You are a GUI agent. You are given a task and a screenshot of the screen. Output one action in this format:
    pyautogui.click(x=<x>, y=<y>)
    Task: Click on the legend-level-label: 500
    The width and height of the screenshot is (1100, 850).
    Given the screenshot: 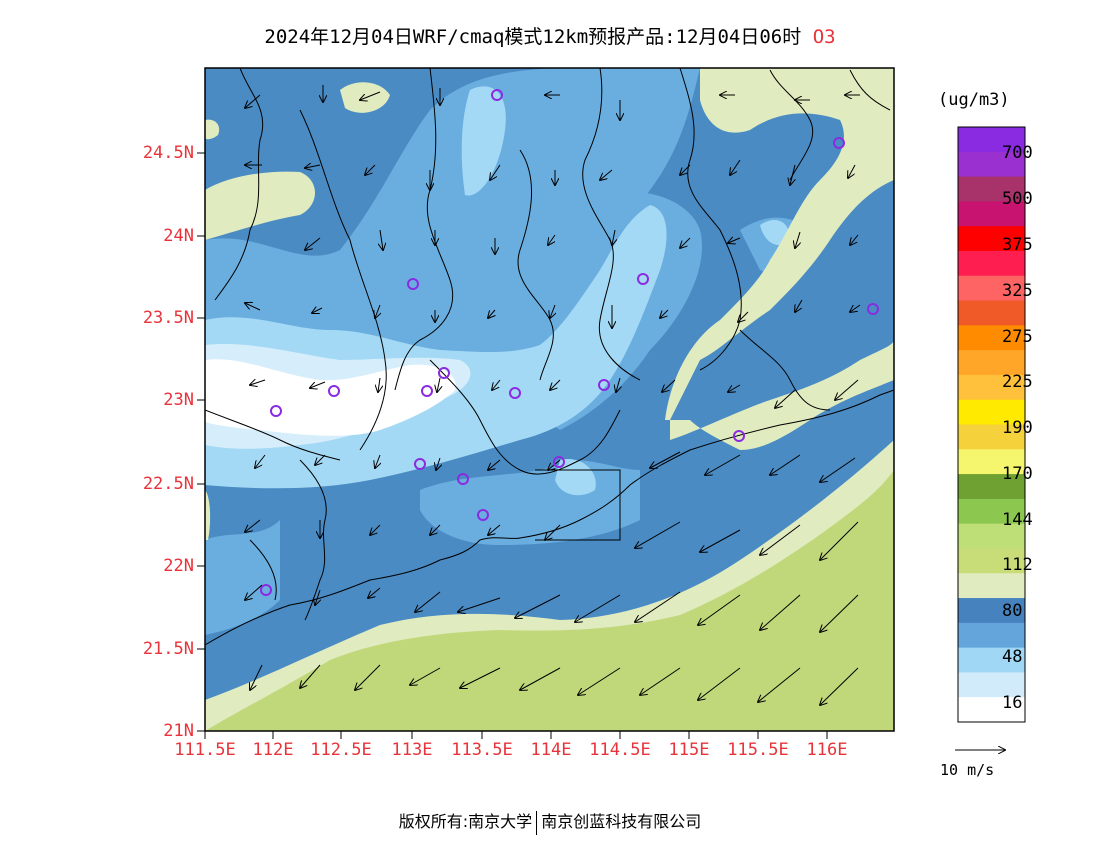 What is the action you would take?
    pyautogui.click(x=1017, y=199)
    